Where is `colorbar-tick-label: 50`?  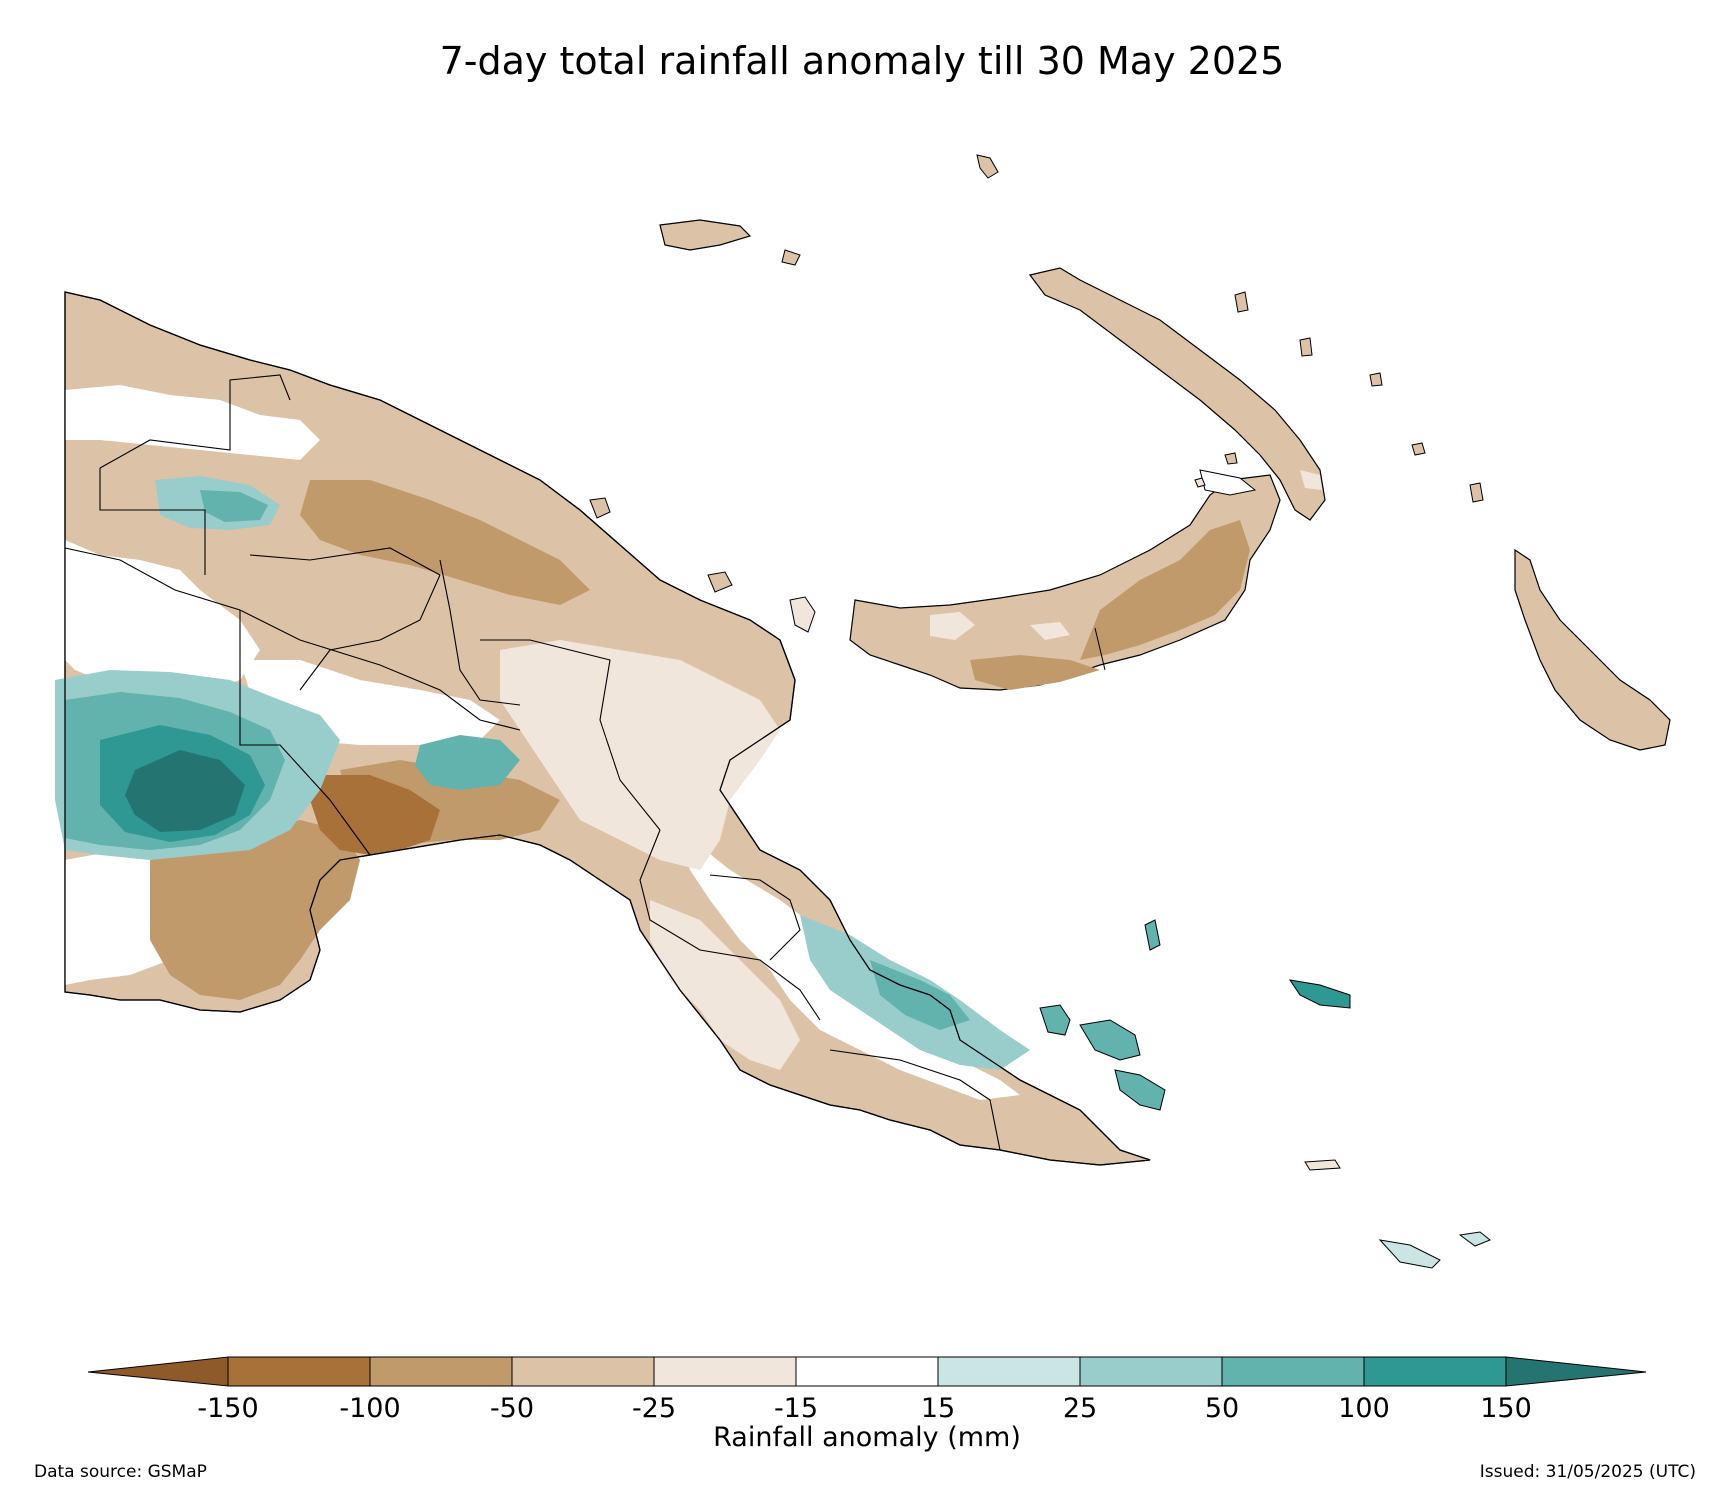 colorbar-tick-label: 50 is located at coordinates (1222, 1408).